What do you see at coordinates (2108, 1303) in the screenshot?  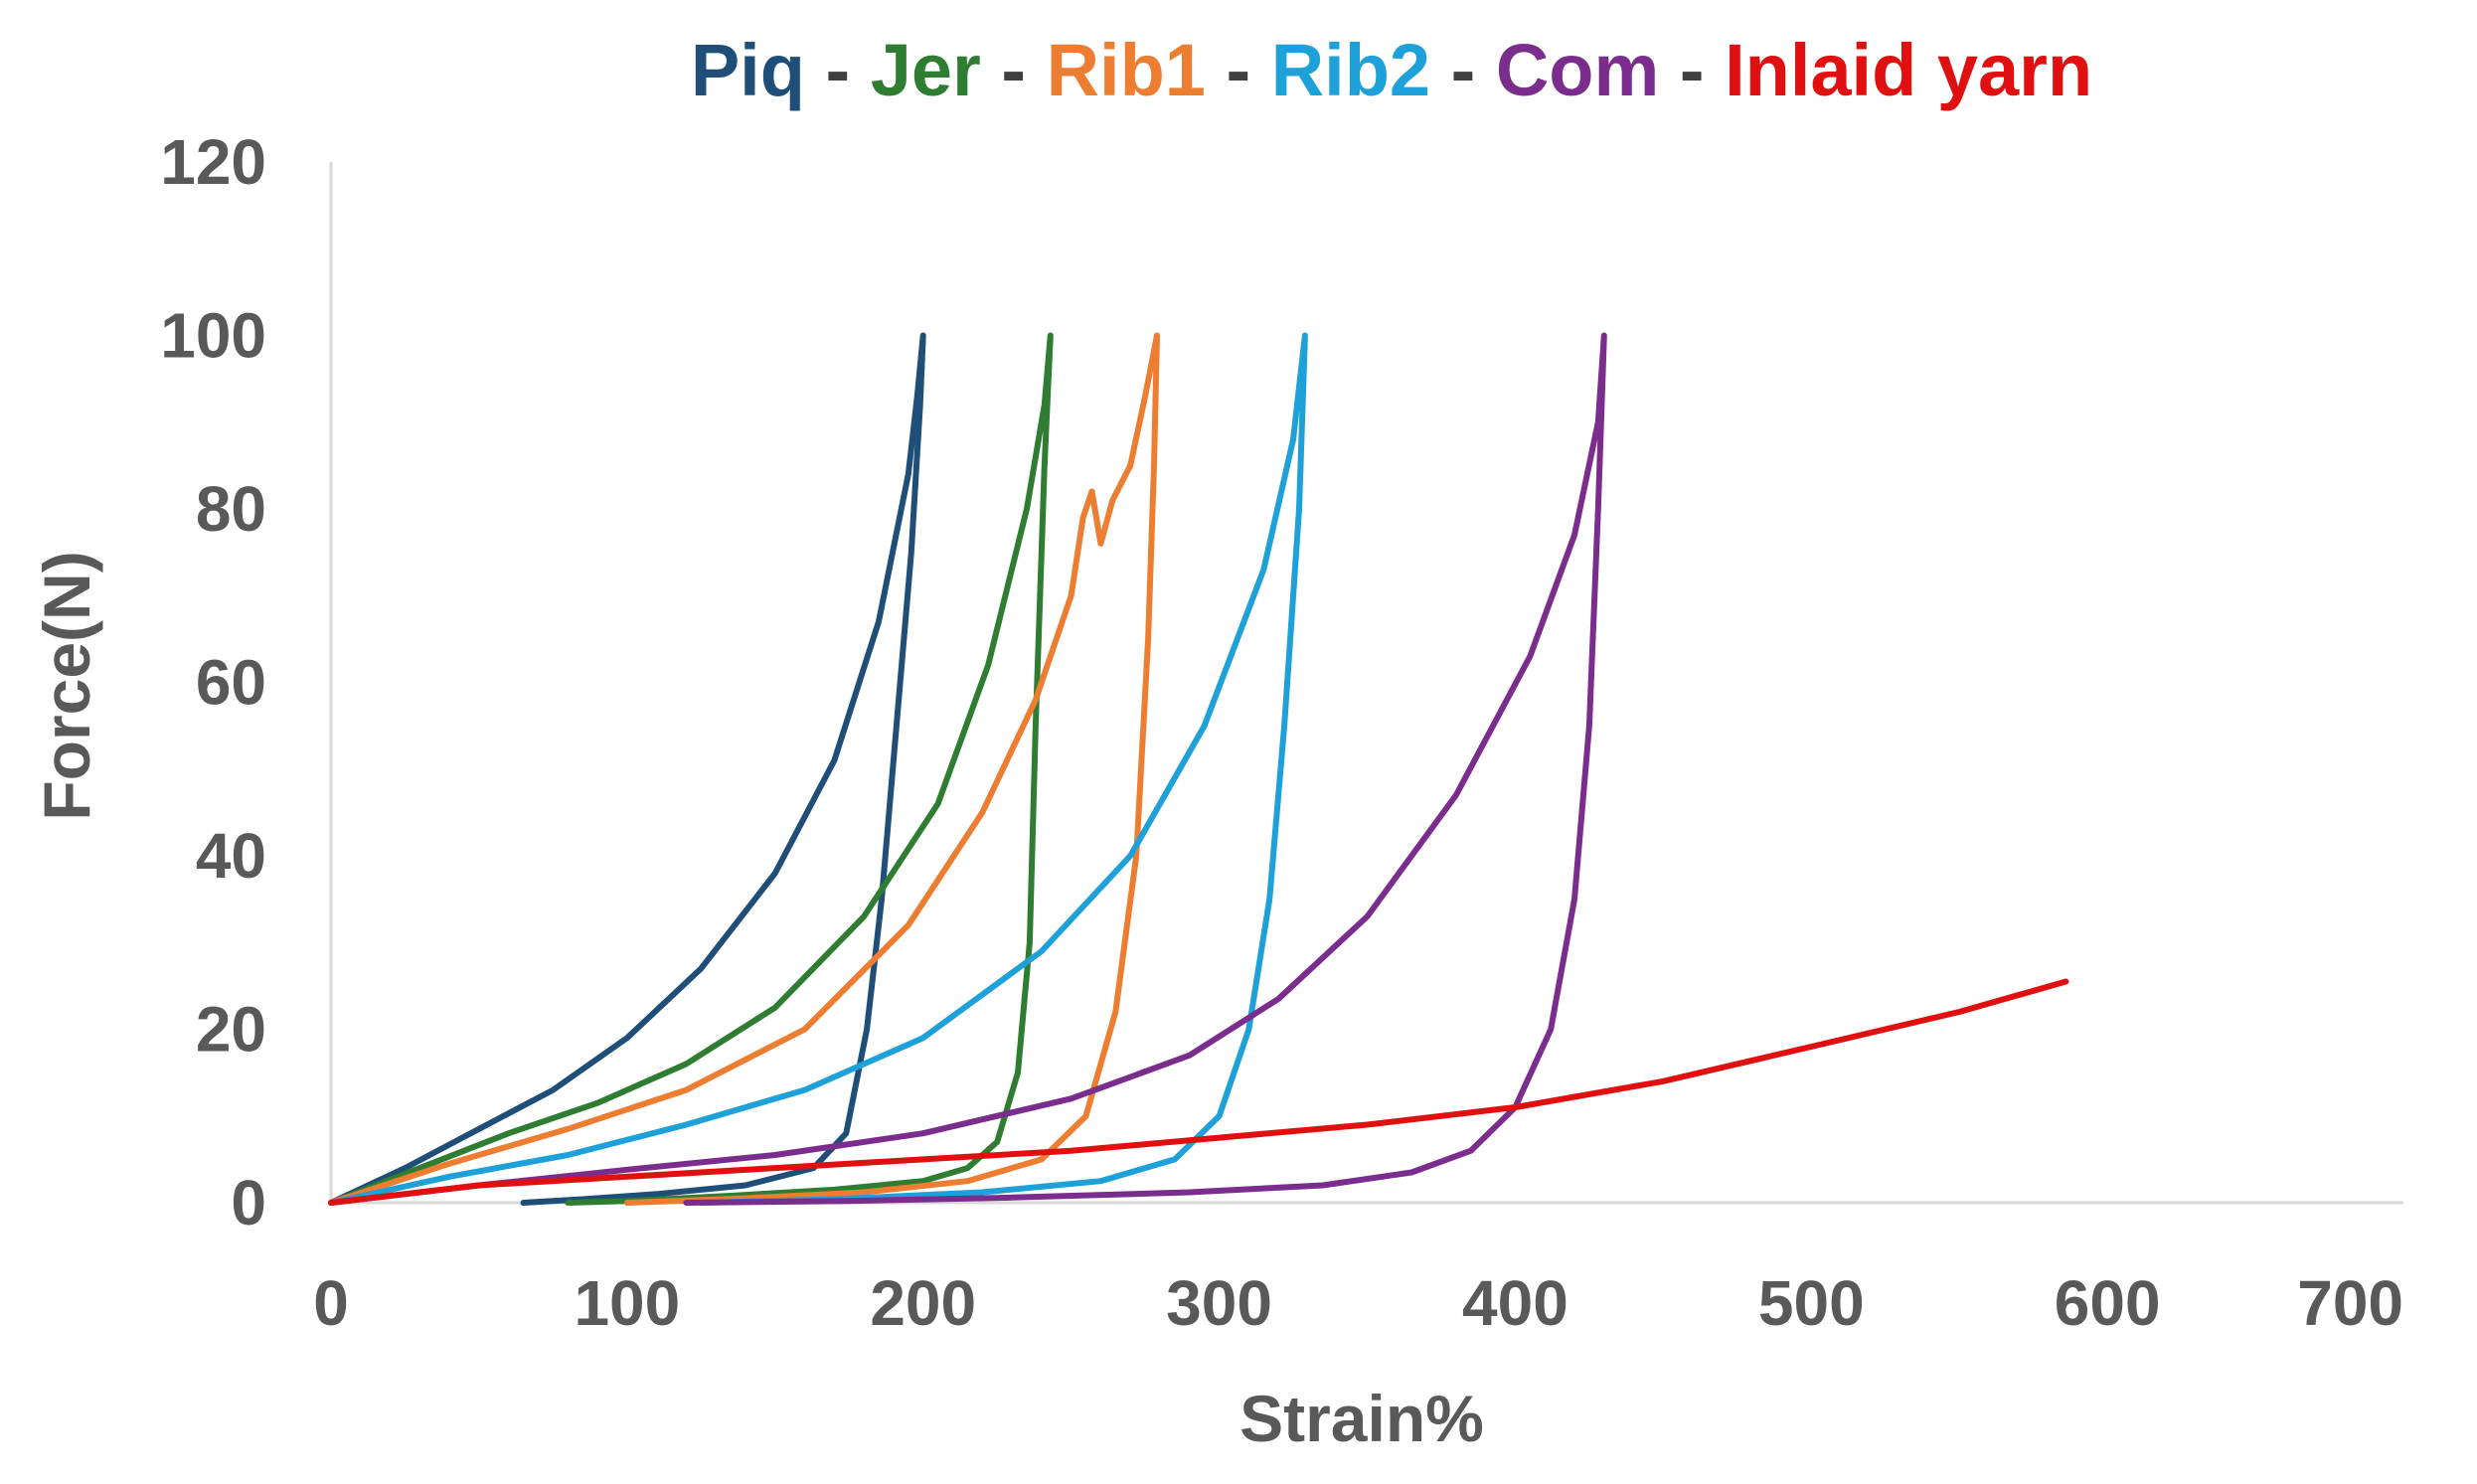 I see `x-tick-label: 600` at bounding box center [2108, 1303].